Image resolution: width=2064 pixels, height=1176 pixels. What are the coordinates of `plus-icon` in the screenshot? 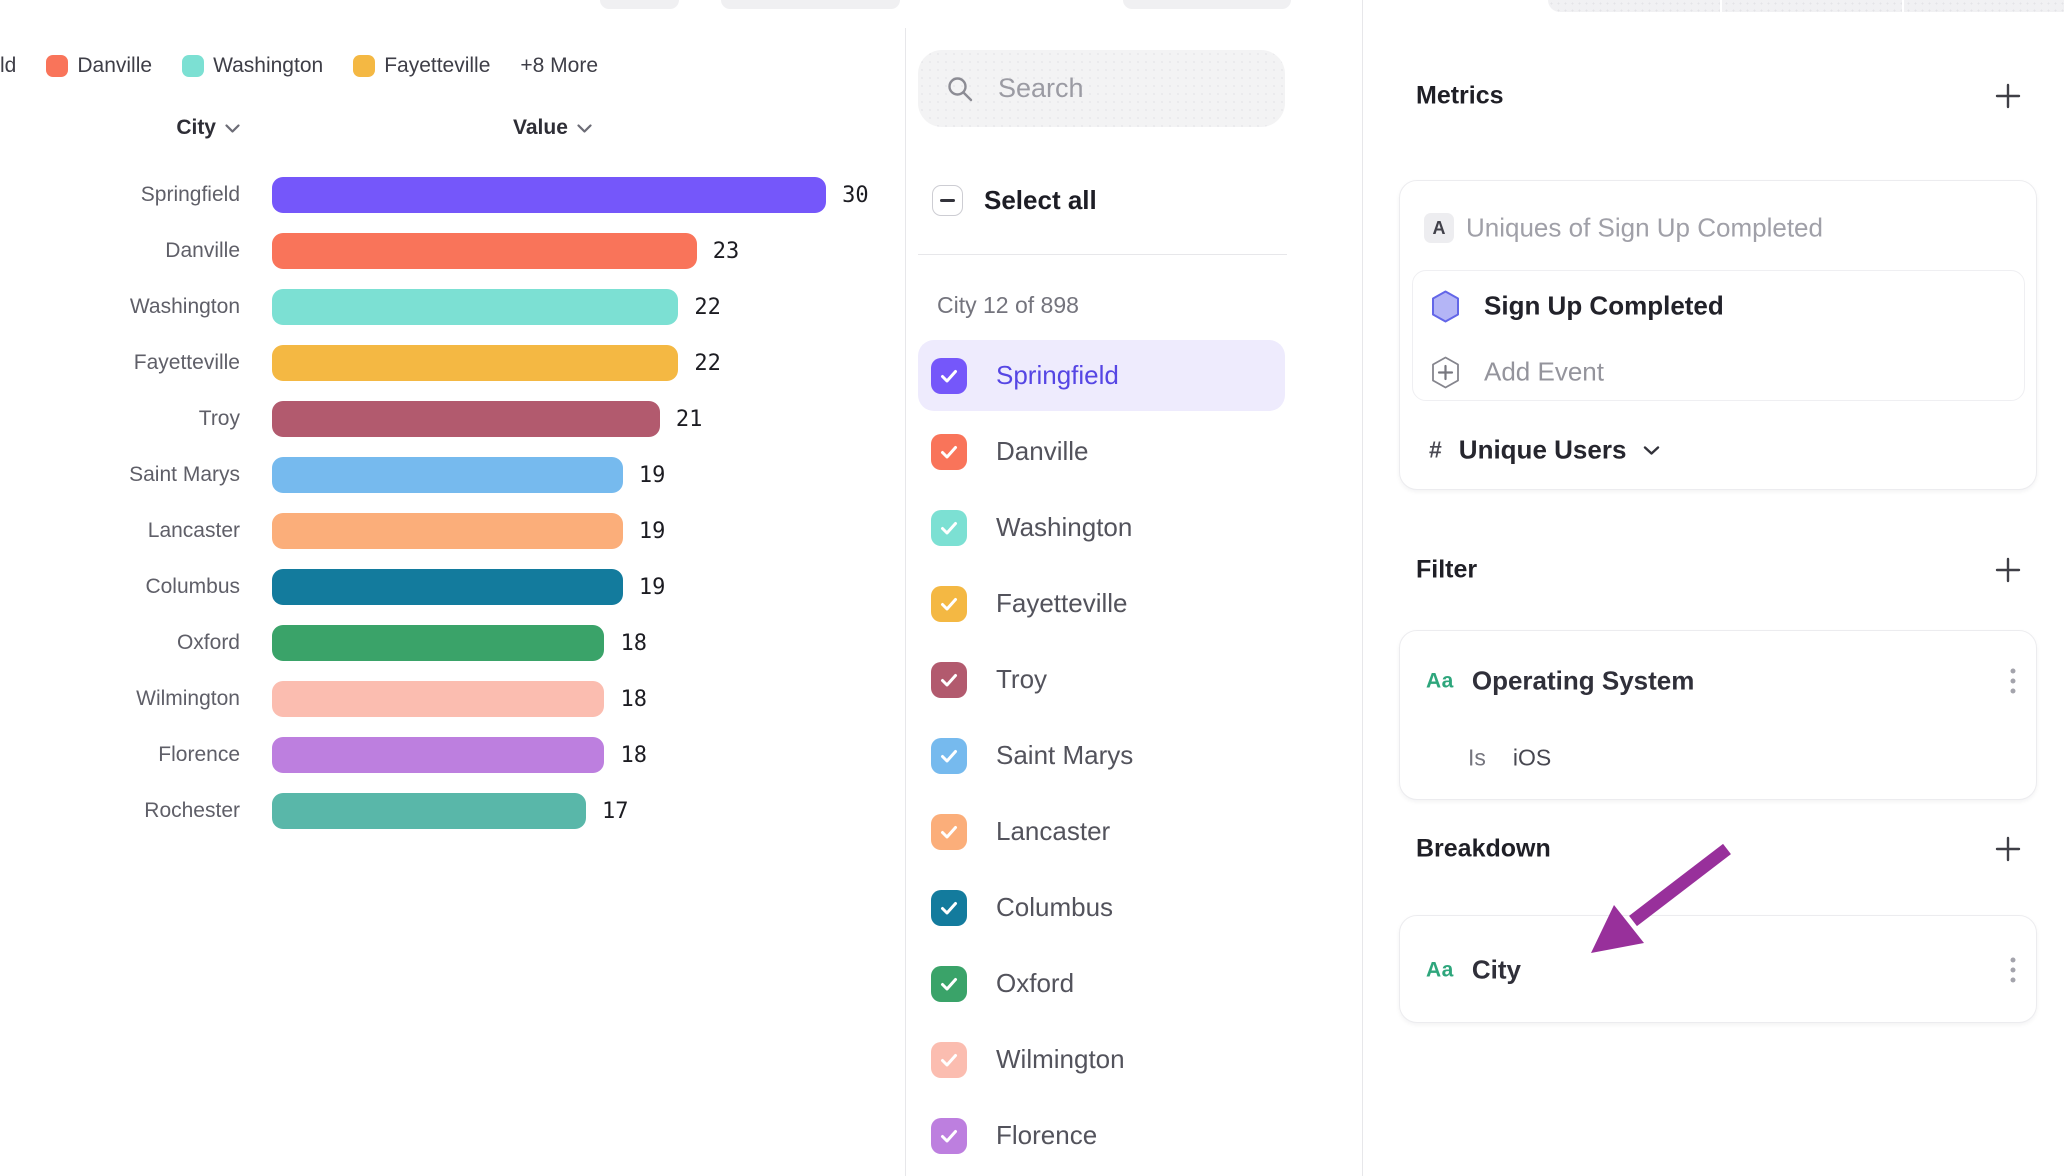 It's located at (2008, 96).